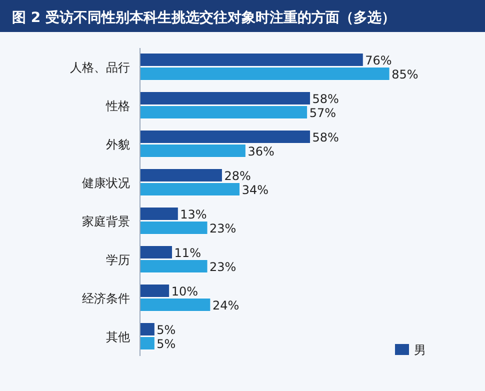  I want to click on legend-label: 男, so click(420, 350).